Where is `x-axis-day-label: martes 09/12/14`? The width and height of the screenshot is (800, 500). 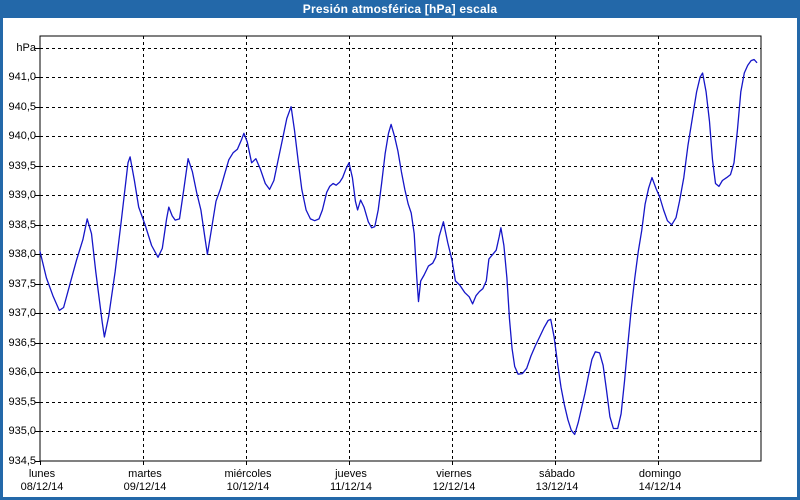
x-axis-day-label: martes 09/12/14 is located at coordinates (145, 481).